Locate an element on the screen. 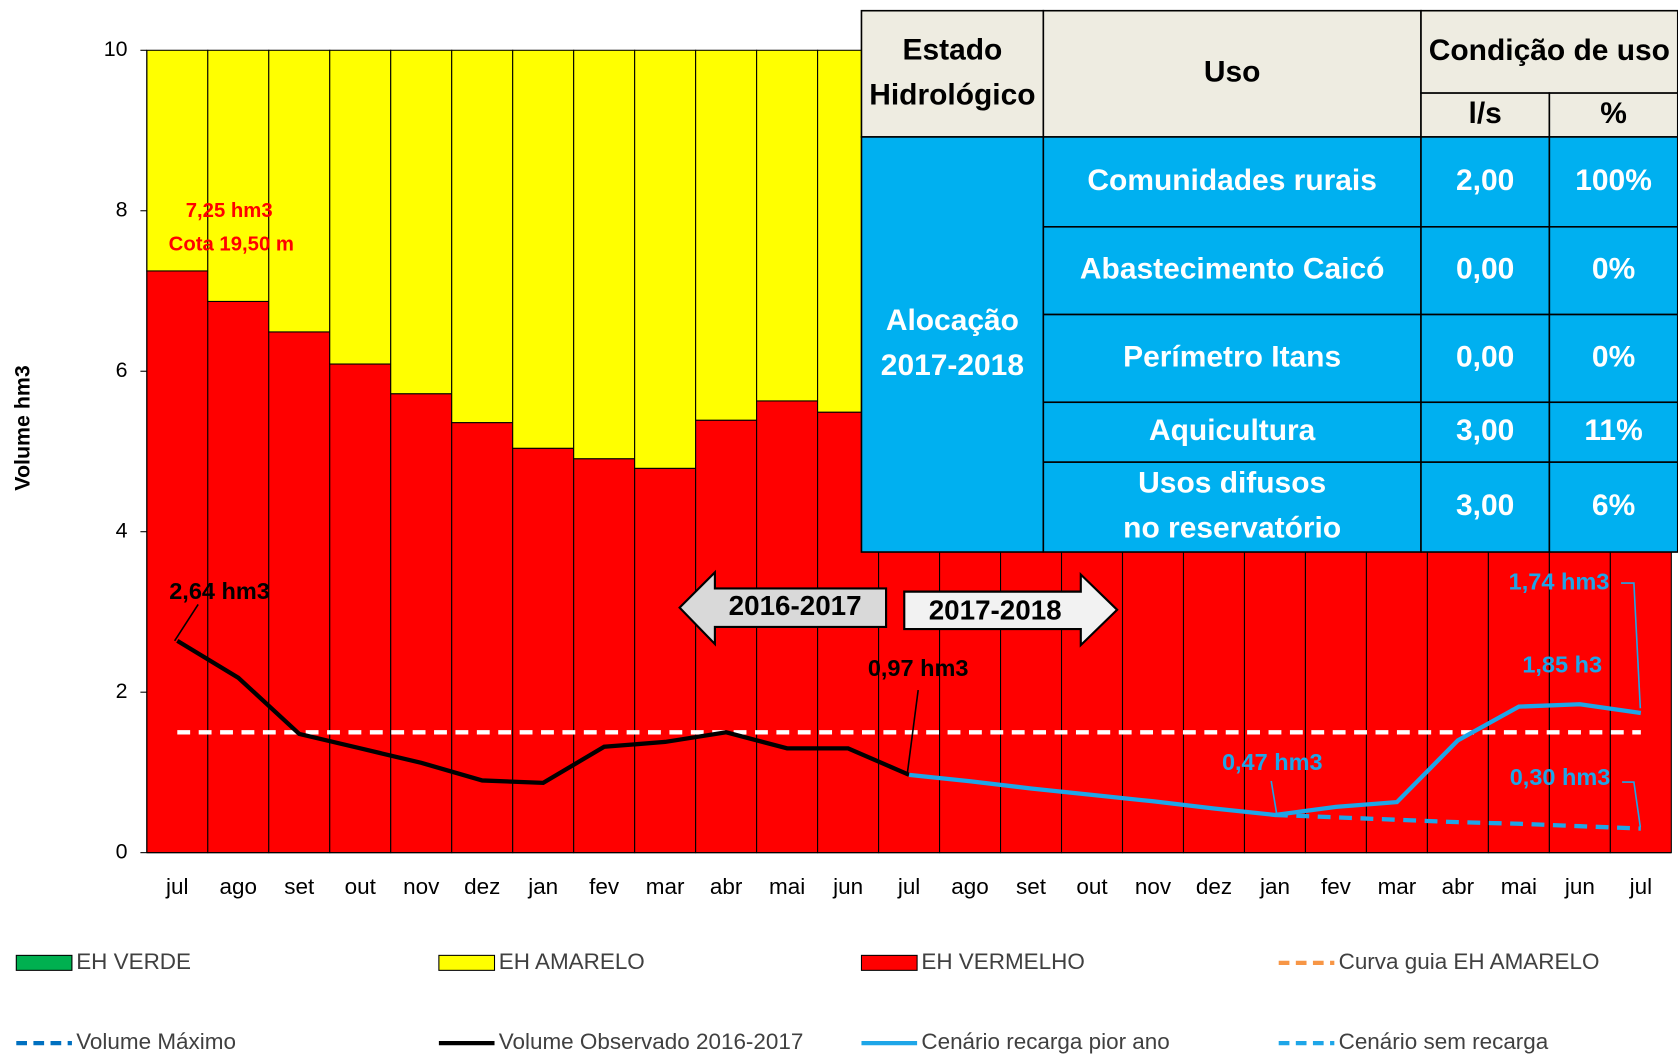  arrow-right is located at coordinates (1011, 609).